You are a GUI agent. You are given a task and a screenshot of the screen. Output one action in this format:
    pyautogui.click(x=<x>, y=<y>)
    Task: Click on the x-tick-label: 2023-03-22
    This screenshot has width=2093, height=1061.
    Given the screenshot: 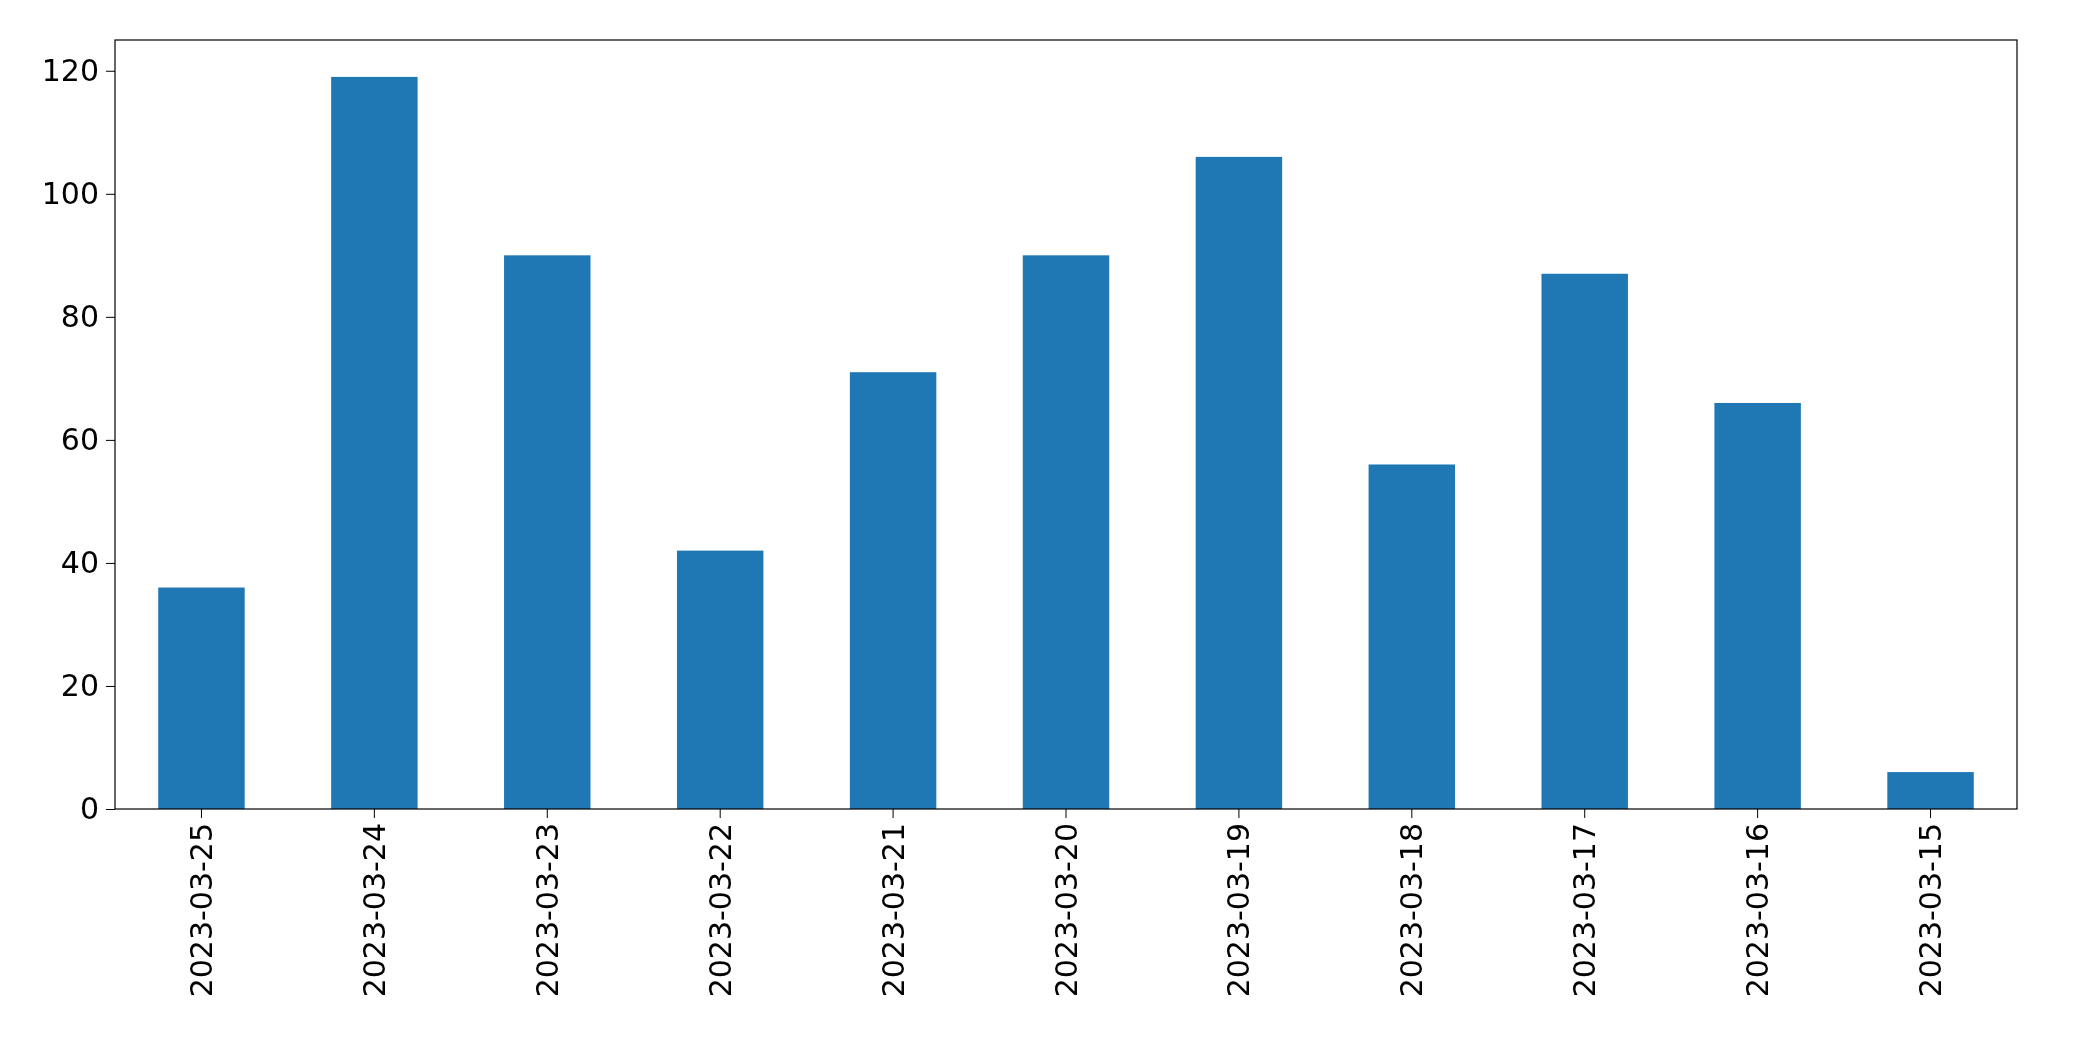 What is the action you would take?
    pyautogui.click(x=720, y=910)
    